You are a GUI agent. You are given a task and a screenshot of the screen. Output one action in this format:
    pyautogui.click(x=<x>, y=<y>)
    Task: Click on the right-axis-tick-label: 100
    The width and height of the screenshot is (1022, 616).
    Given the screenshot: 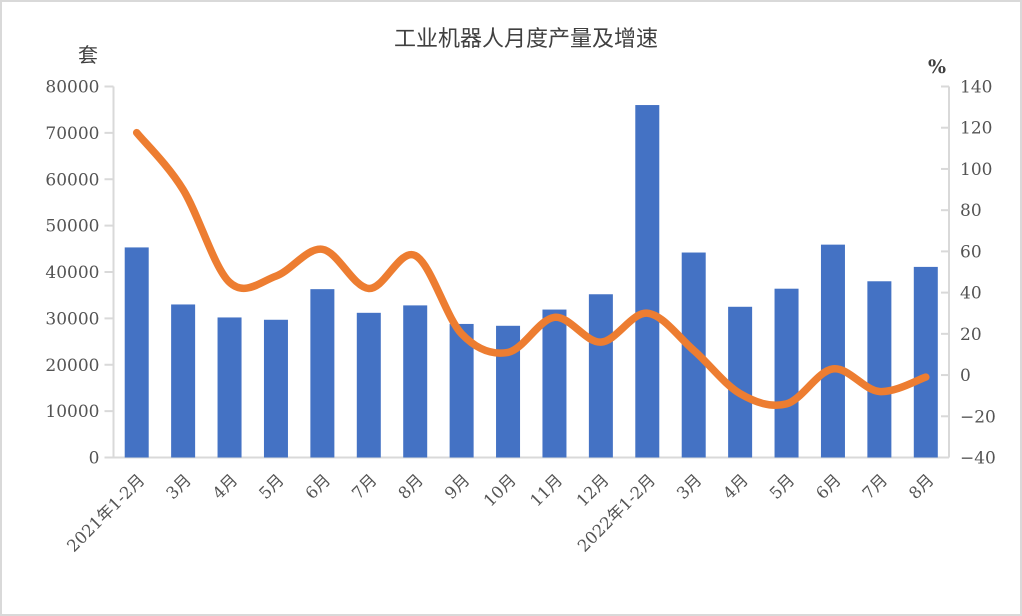 What is the action you would take?
    pyautogui.click(x=976, y=170)
    